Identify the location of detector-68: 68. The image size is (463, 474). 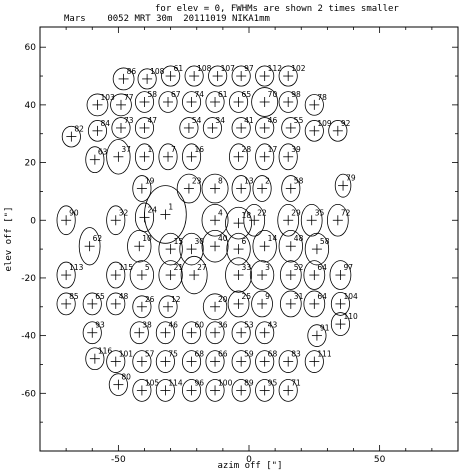
(192, 361).